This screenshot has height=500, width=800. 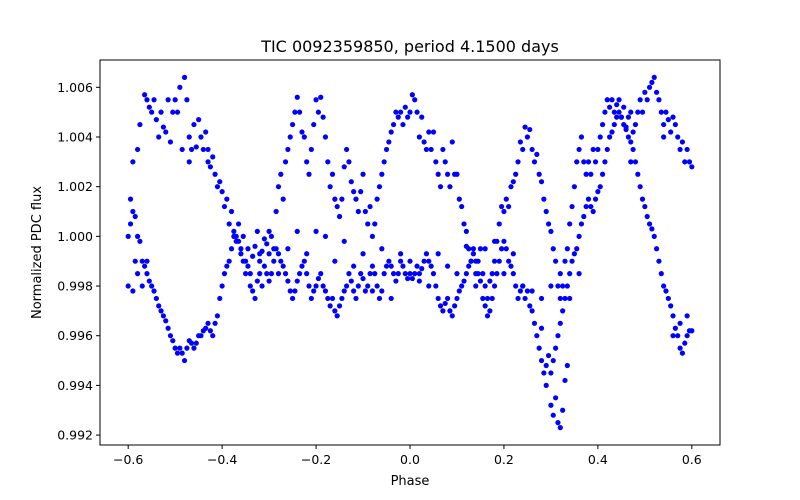 I want to click on y-tick-label: 1.004, so click(x=75, y=137).